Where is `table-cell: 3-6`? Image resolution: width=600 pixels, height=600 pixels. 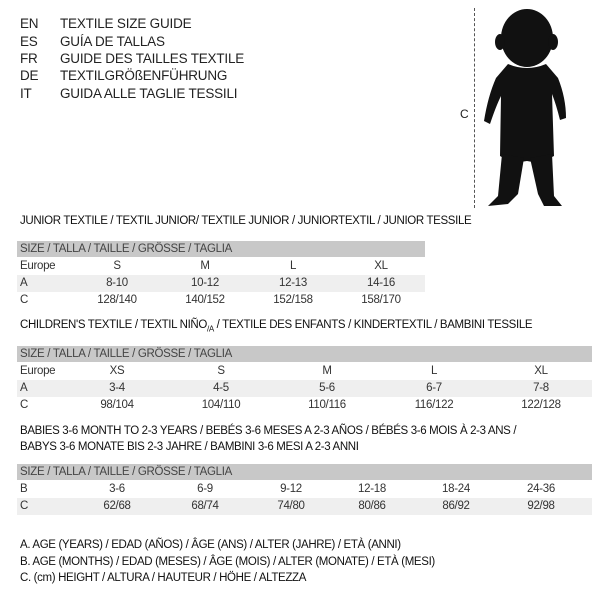
table-cell: 3-6 is located at coordinates (117, 489).